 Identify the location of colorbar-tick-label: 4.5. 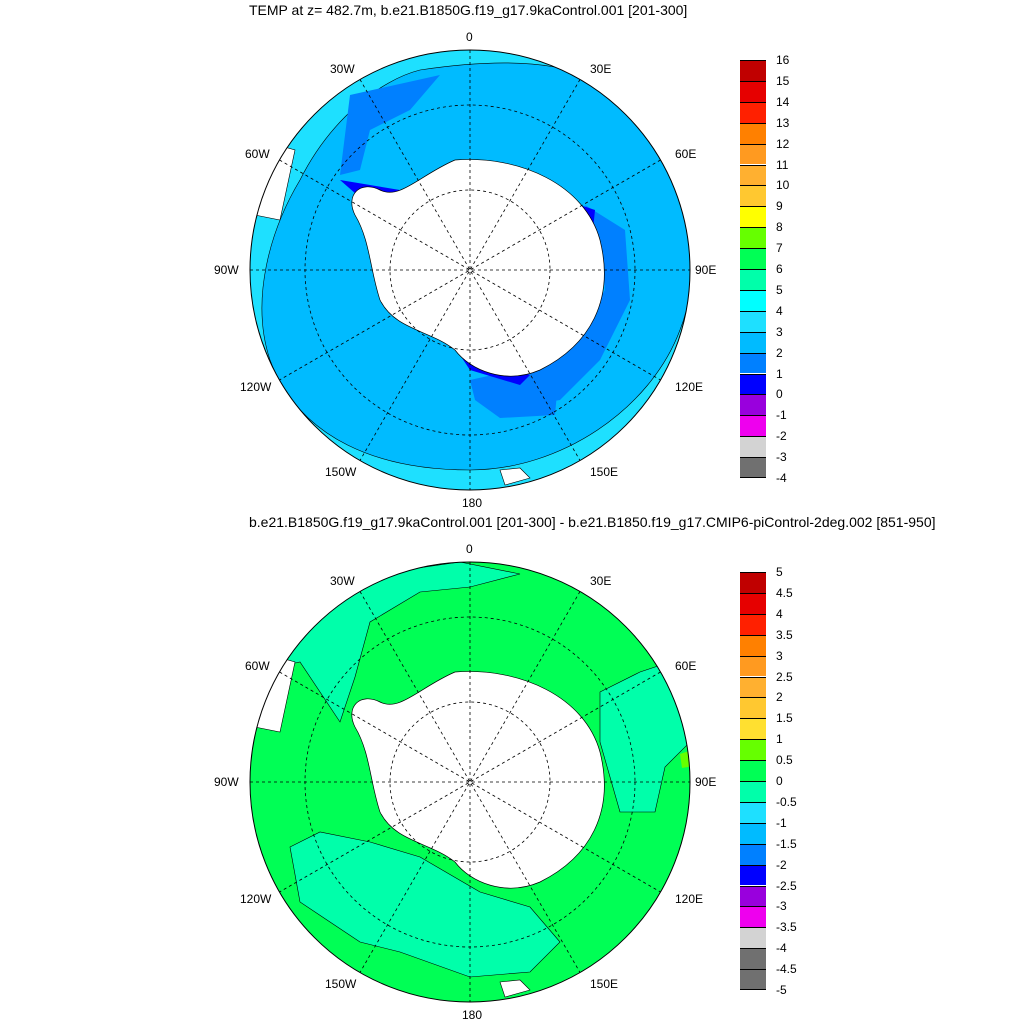
(784, 592).